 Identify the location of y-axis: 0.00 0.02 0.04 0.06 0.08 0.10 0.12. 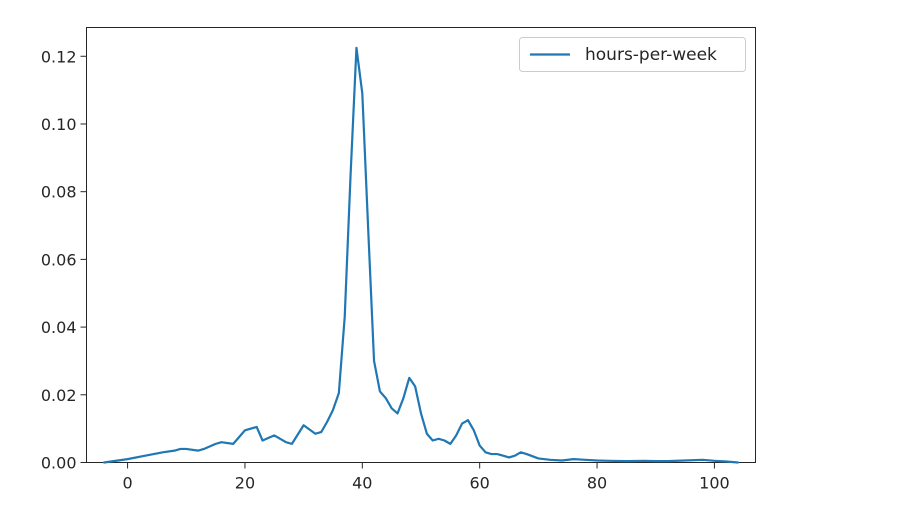
(64, 260).